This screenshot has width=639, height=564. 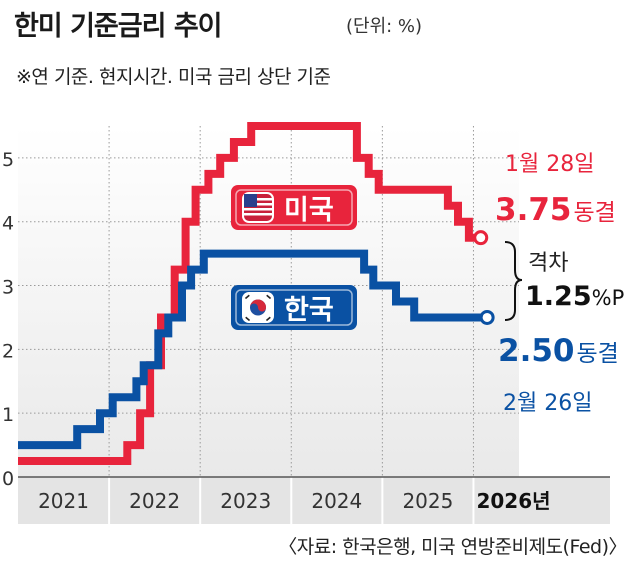 I want to click on us-end-label: 3.75동결, so click(x=555, y=210).